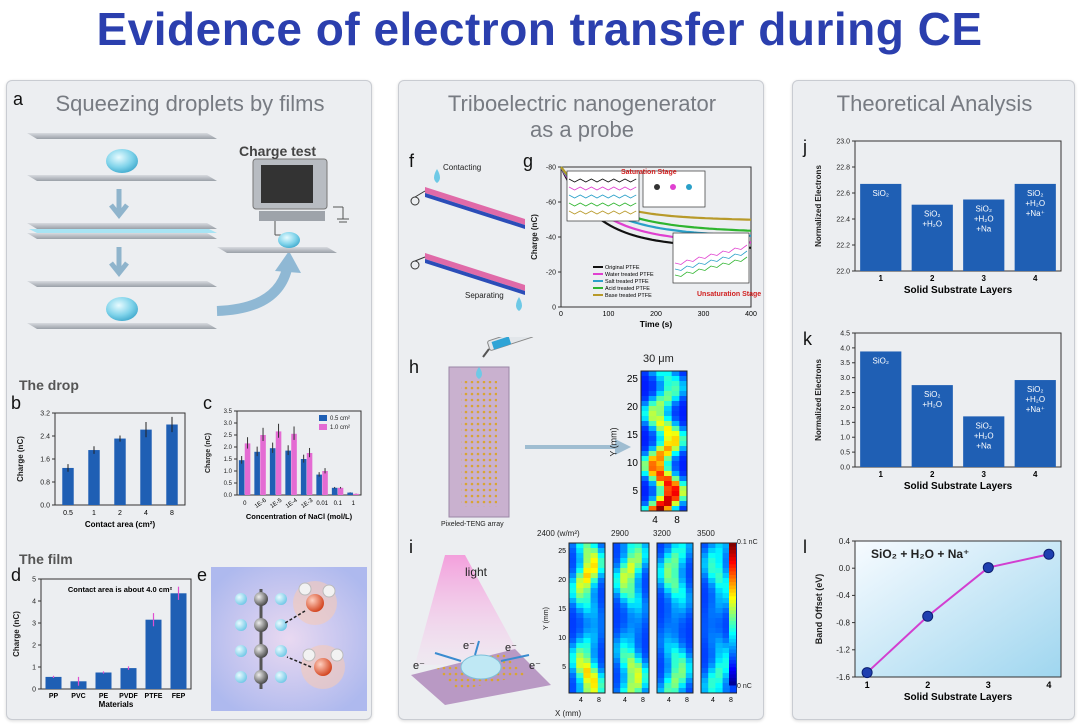 The height and width of the screenshot is (725, 1079). What do you see at coordinates (411, 547) in the screenshot?
I see `label-i: i` at bounding box center [411, 547].